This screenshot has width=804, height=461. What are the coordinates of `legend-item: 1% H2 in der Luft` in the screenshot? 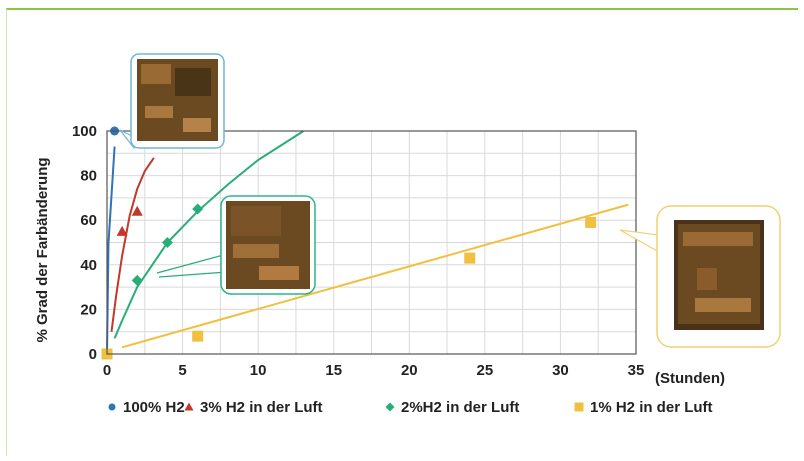 It's located at (643, 407).